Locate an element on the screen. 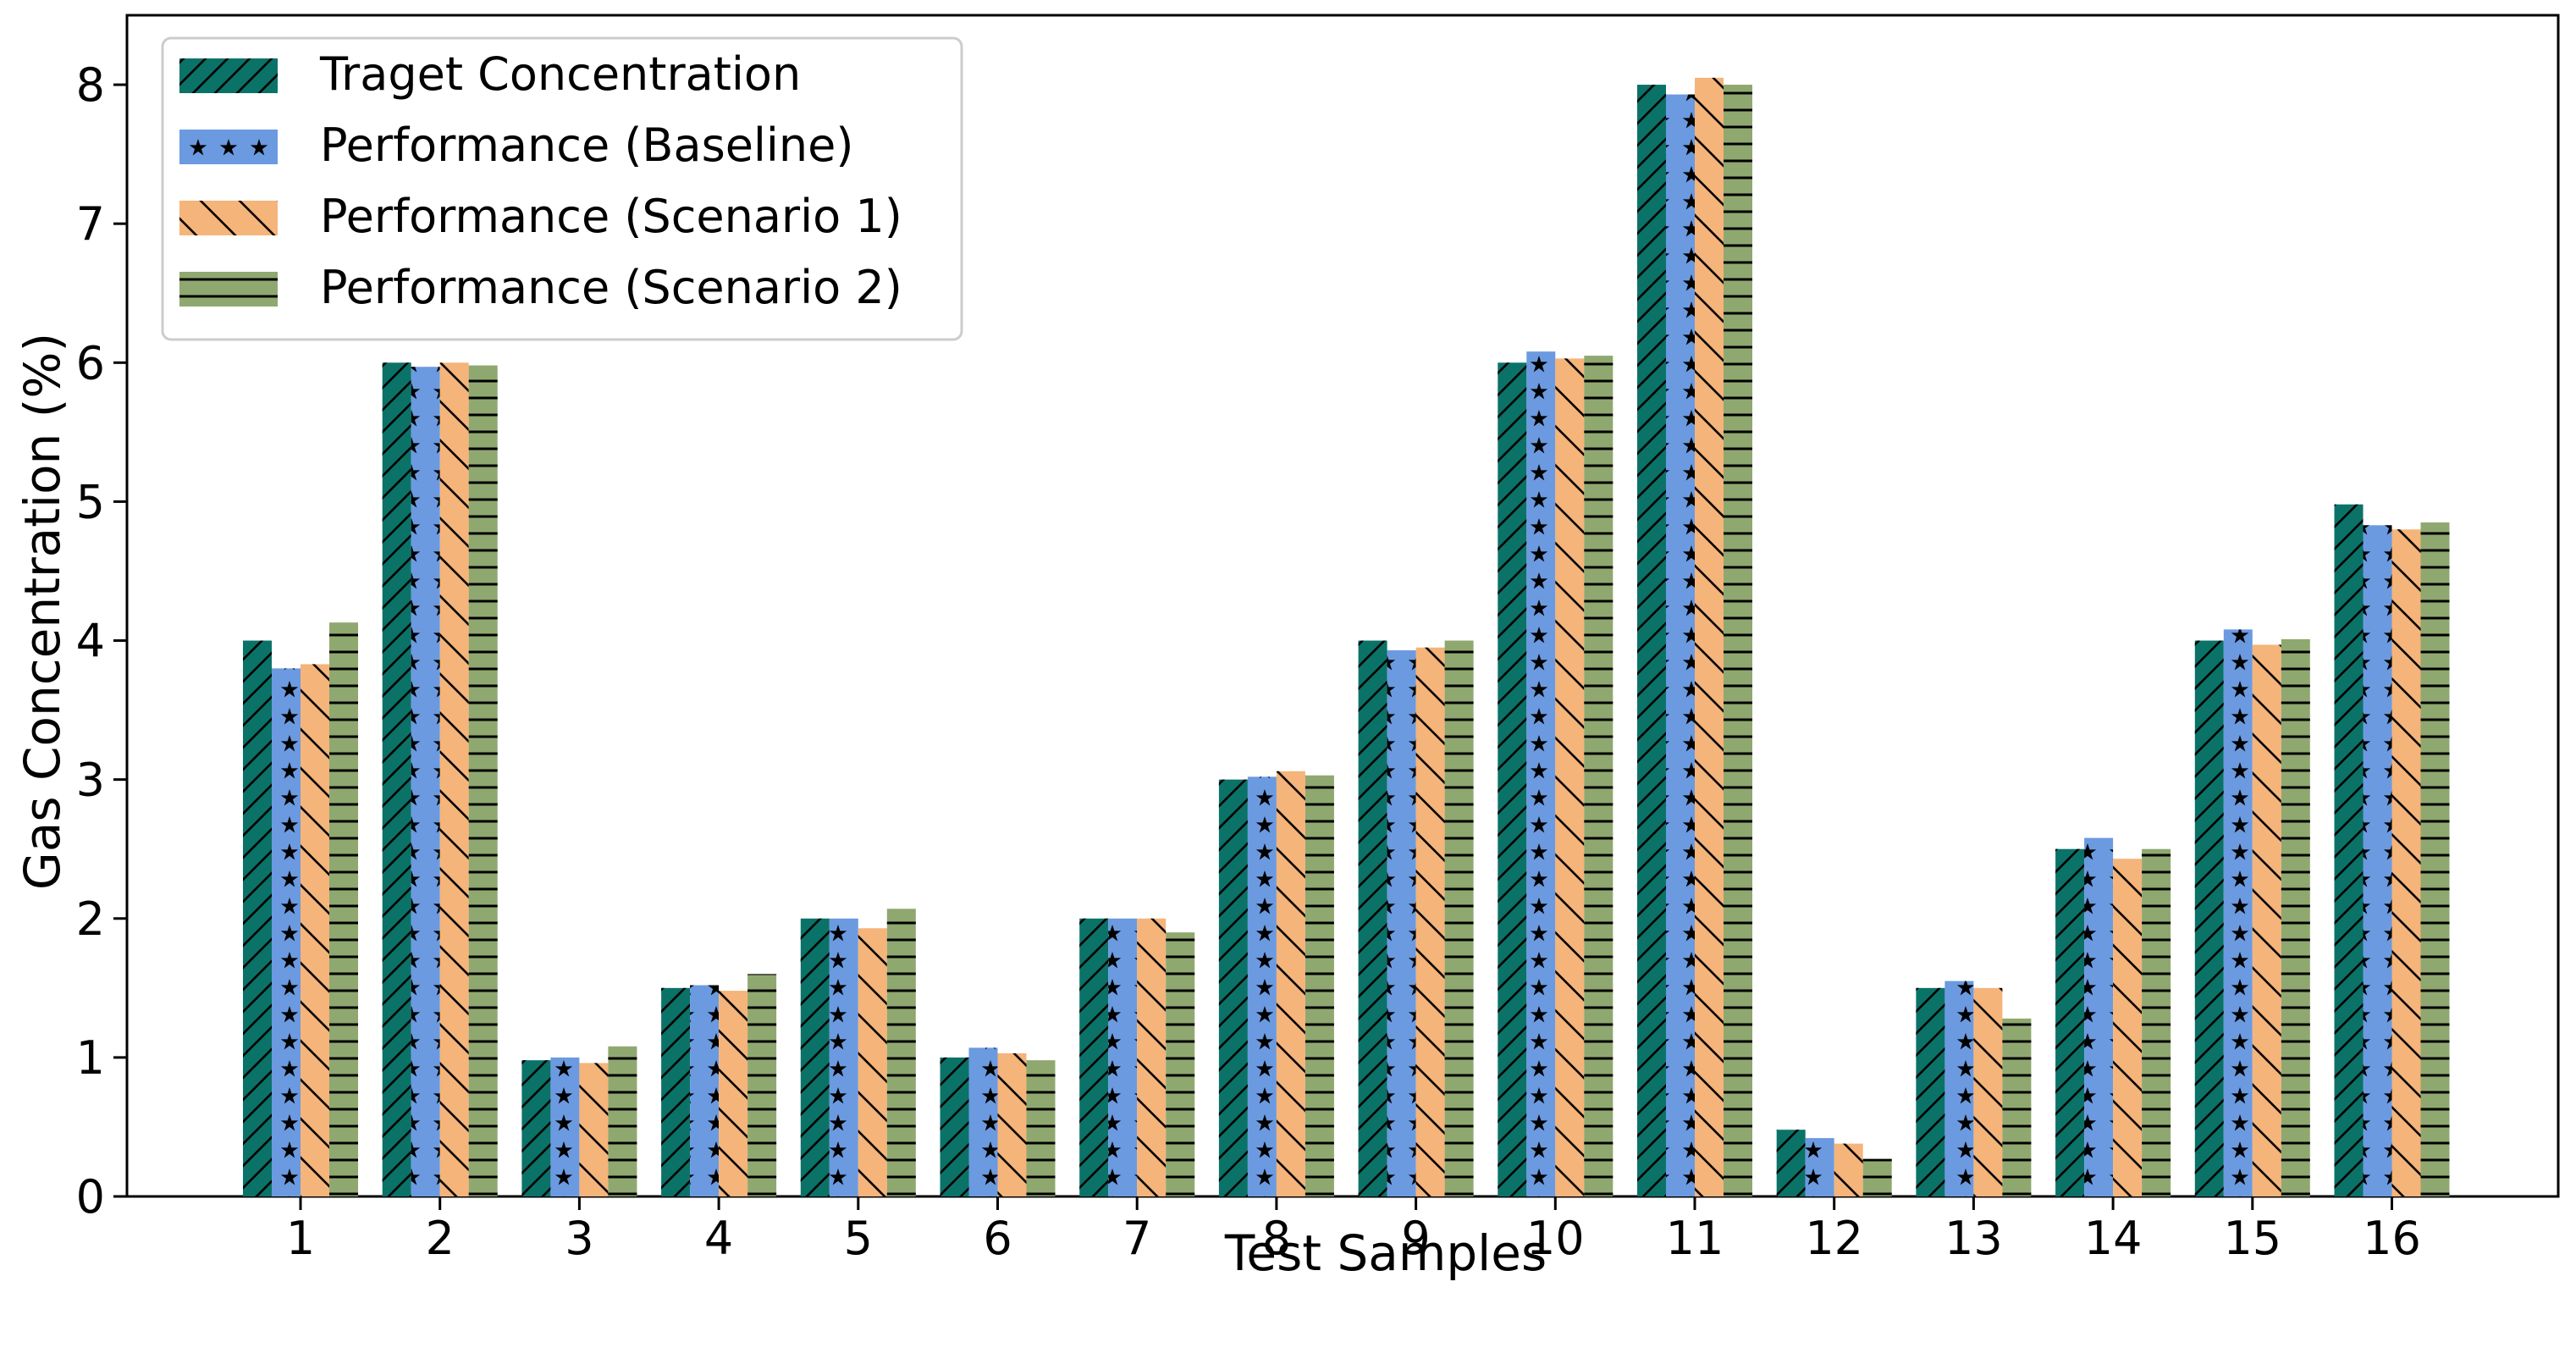  x-tick-label: 9 is located at coordinates (1416, 1238).